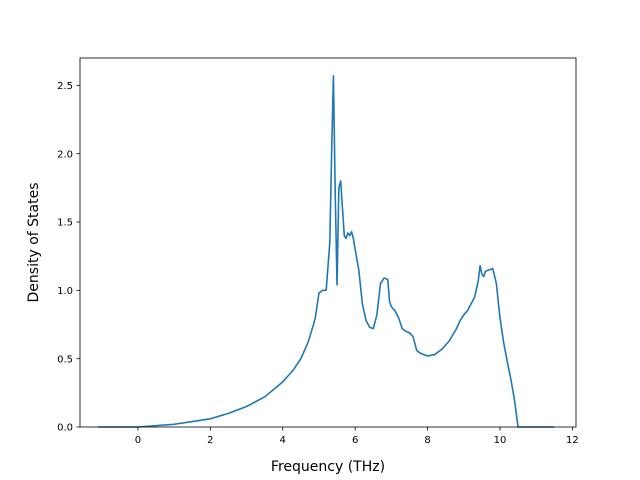  Describe the element at coordinates (34, 243) in the screenshot. I see `y-axis-title: Density of States` at that location.